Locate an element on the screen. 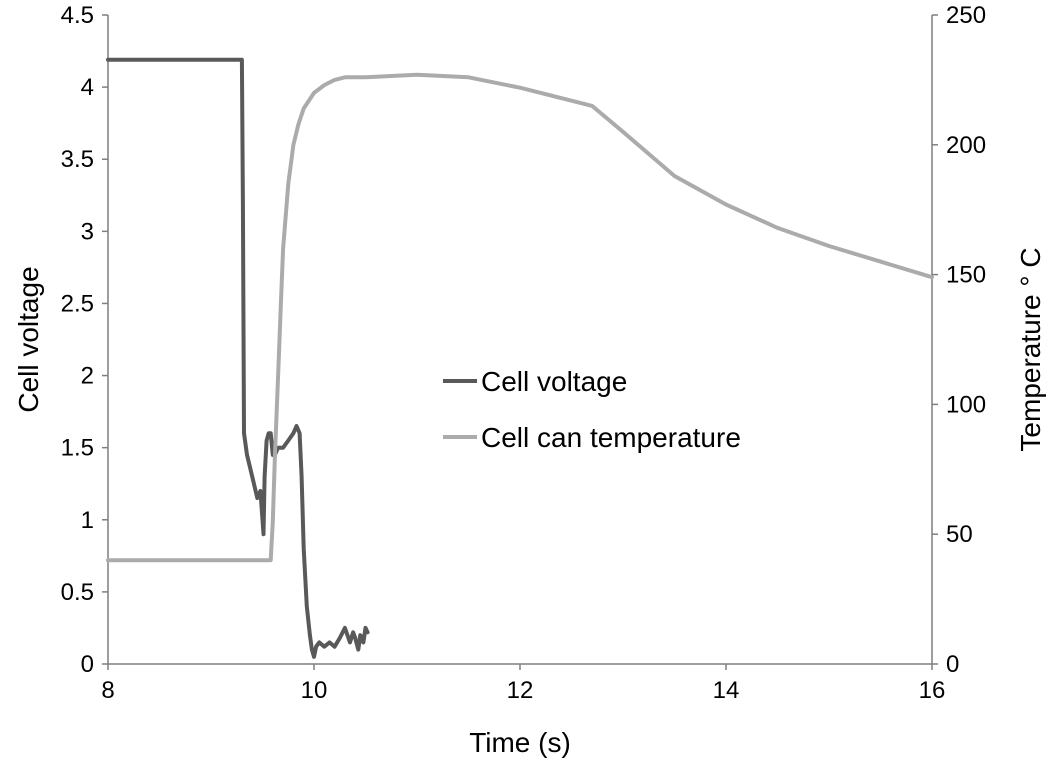 The image size is (1050, 763). y-tick-label: 1.5 is located at coordinates (77, 448).